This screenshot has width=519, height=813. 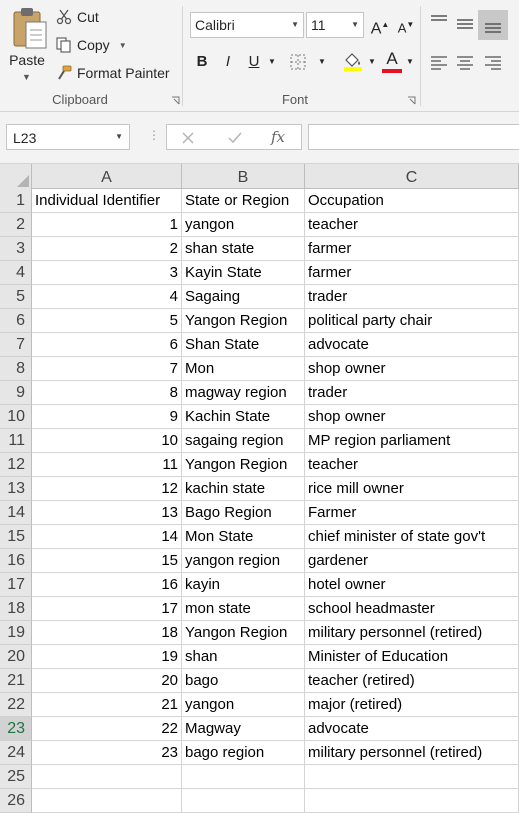 What do you see at coordinates (113, 73) in the screenshot?
I see `format-painter-button: Format Painter` at bounding box center [113, 73].